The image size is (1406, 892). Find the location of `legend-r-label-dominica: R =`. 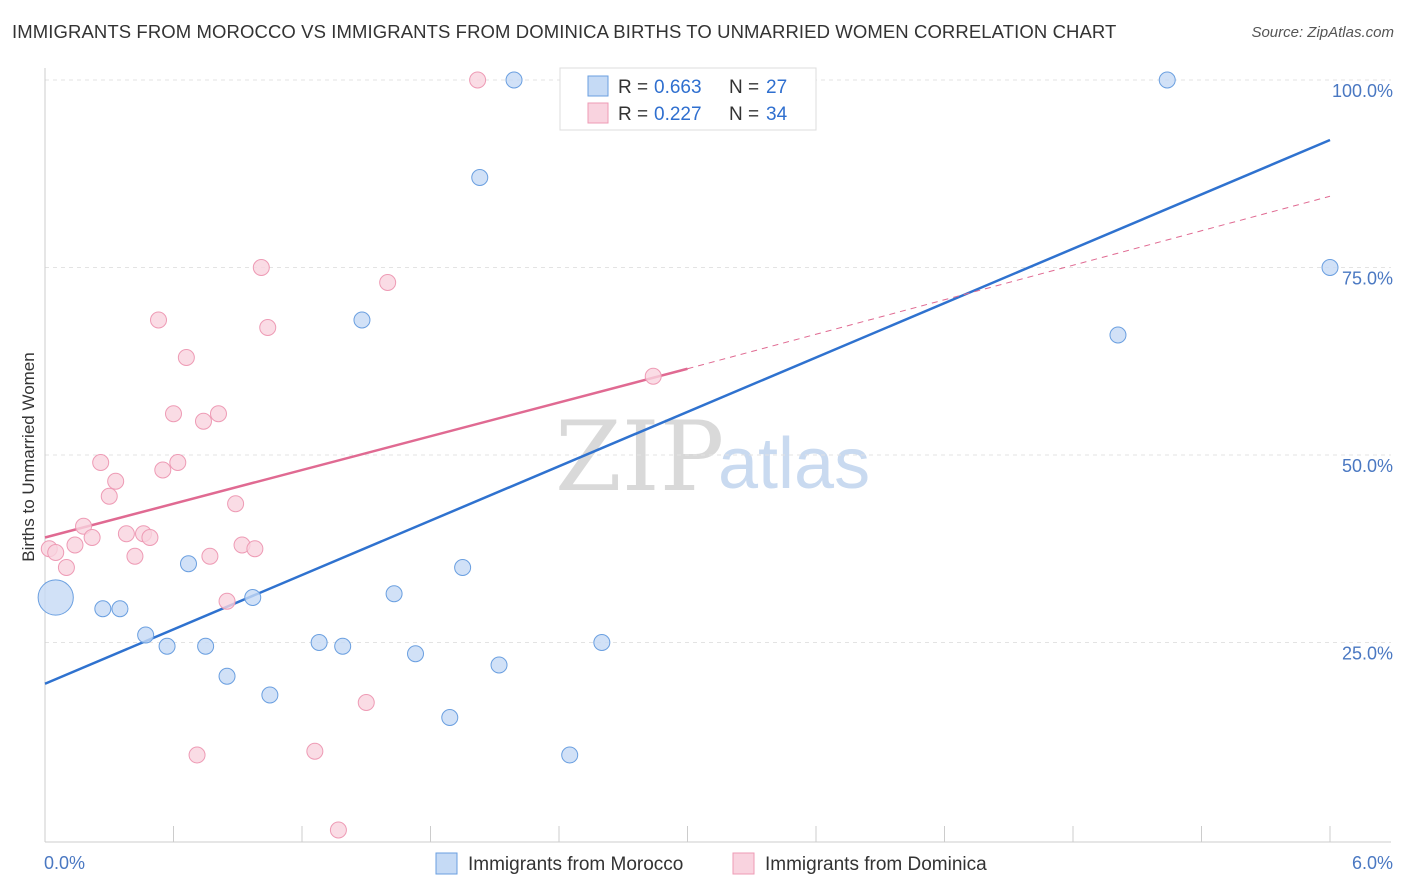

legend-r-label-dominica: R = is located at coordinates (633, 114).